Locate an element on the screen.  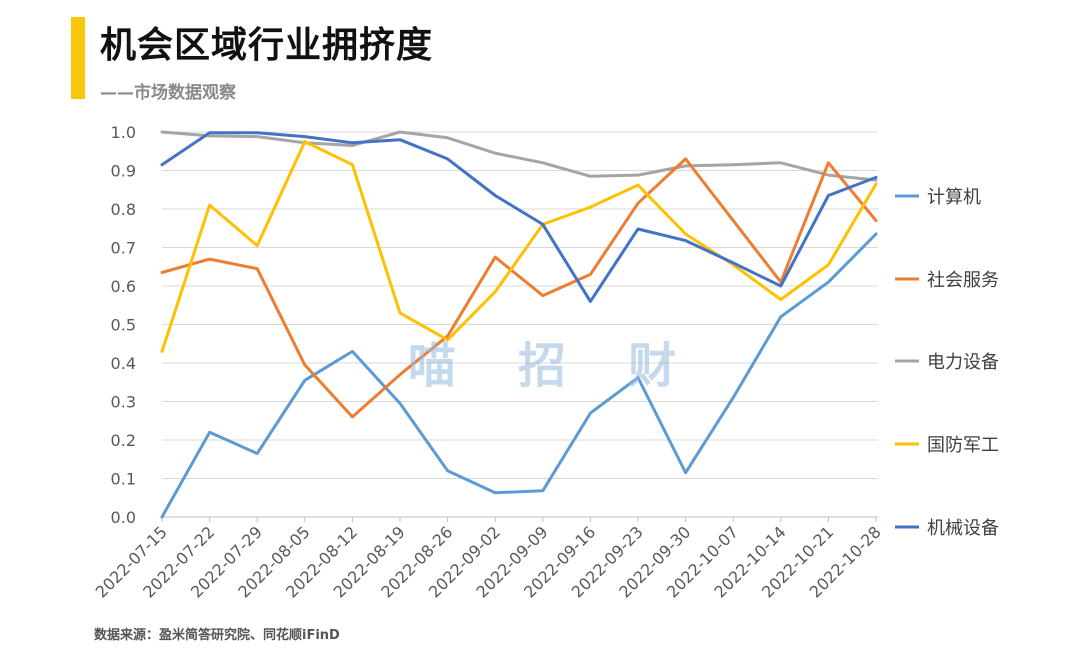
y-tick-label: 0.2 is located at coordinates (123, 440).